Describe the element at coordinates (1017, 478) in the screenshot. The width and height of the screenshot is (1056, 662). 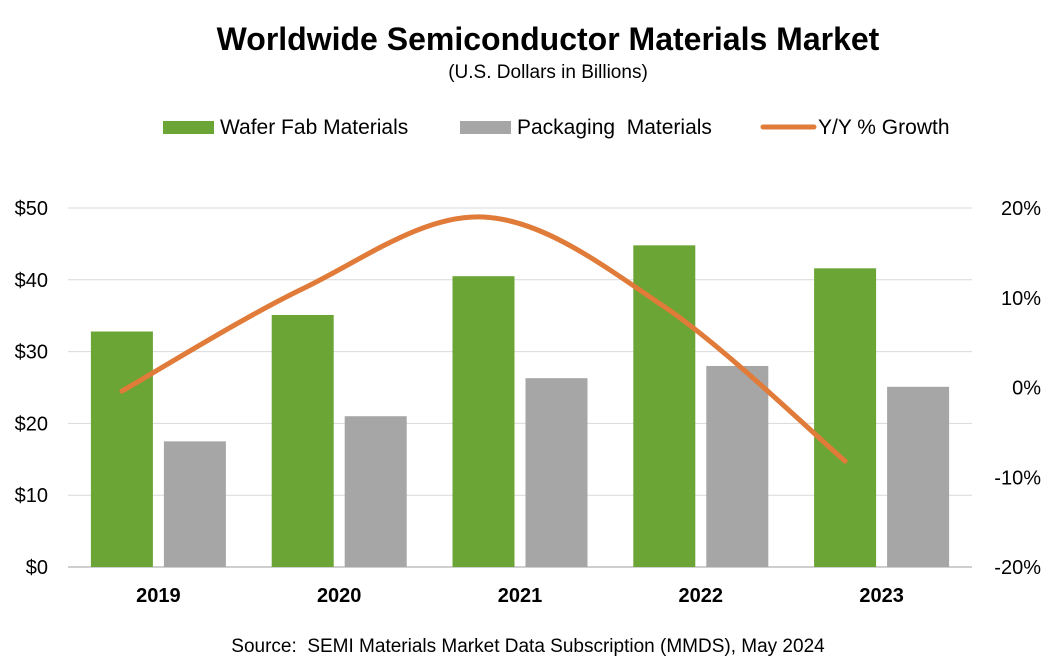
I see `right-axis-tick-label: -10%` at that location.